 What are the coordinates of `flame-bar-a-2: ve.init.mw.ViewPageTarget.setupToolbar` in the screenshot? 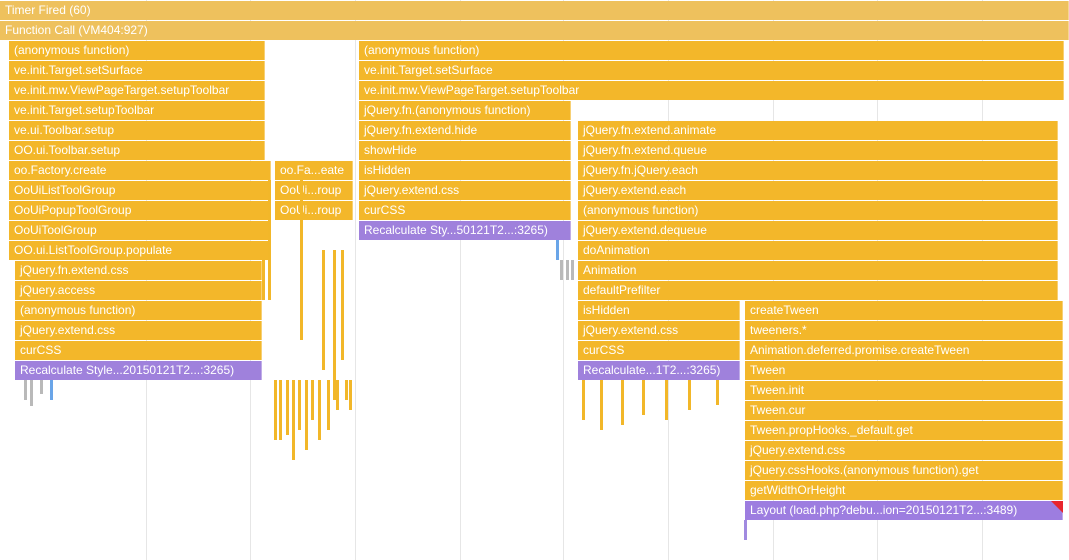 It's located at (137, 90).